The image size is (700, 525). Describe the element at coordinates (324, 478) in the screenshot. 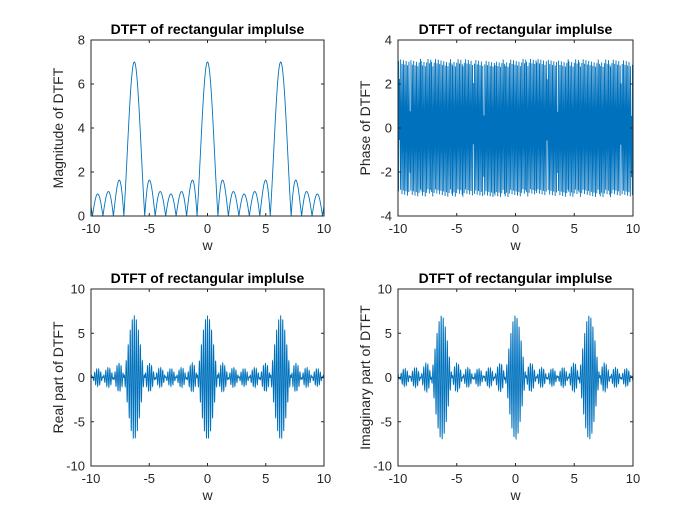

I see `real-xtick-label: 10` at that location.